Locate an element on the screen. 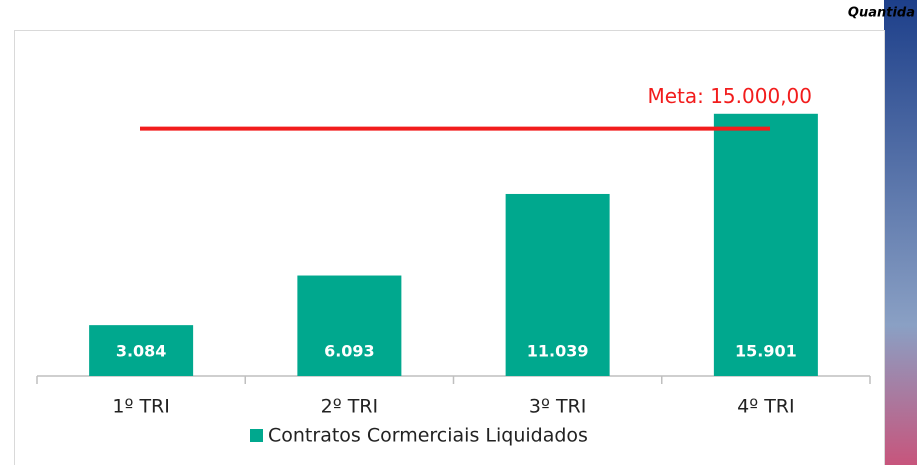 The height and width of the screenshot is (465, 917). x-tick-label: 1º TRI is located at coordinates (141, 407).